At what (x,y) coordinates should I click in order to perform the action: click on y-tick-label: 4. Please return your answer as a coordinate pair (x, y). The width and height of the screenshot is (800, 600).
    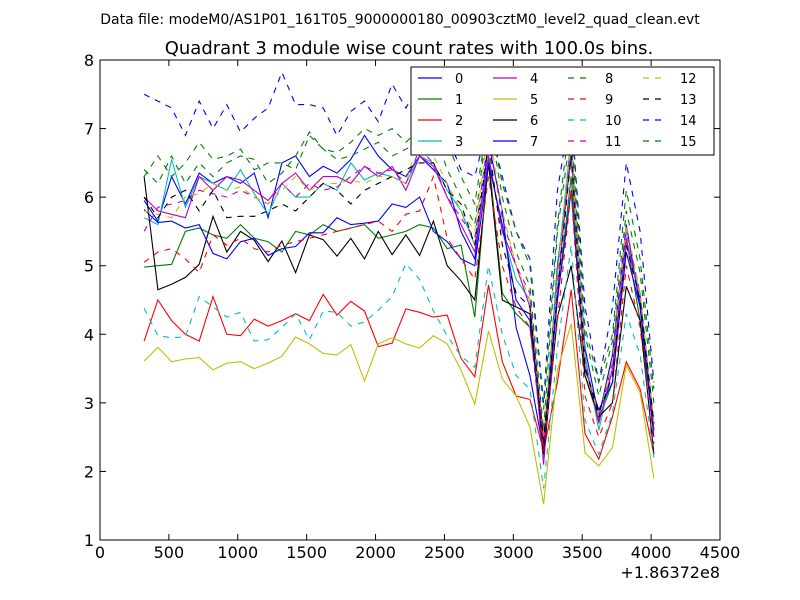
    Looking at the image, I should click on (89, 334).